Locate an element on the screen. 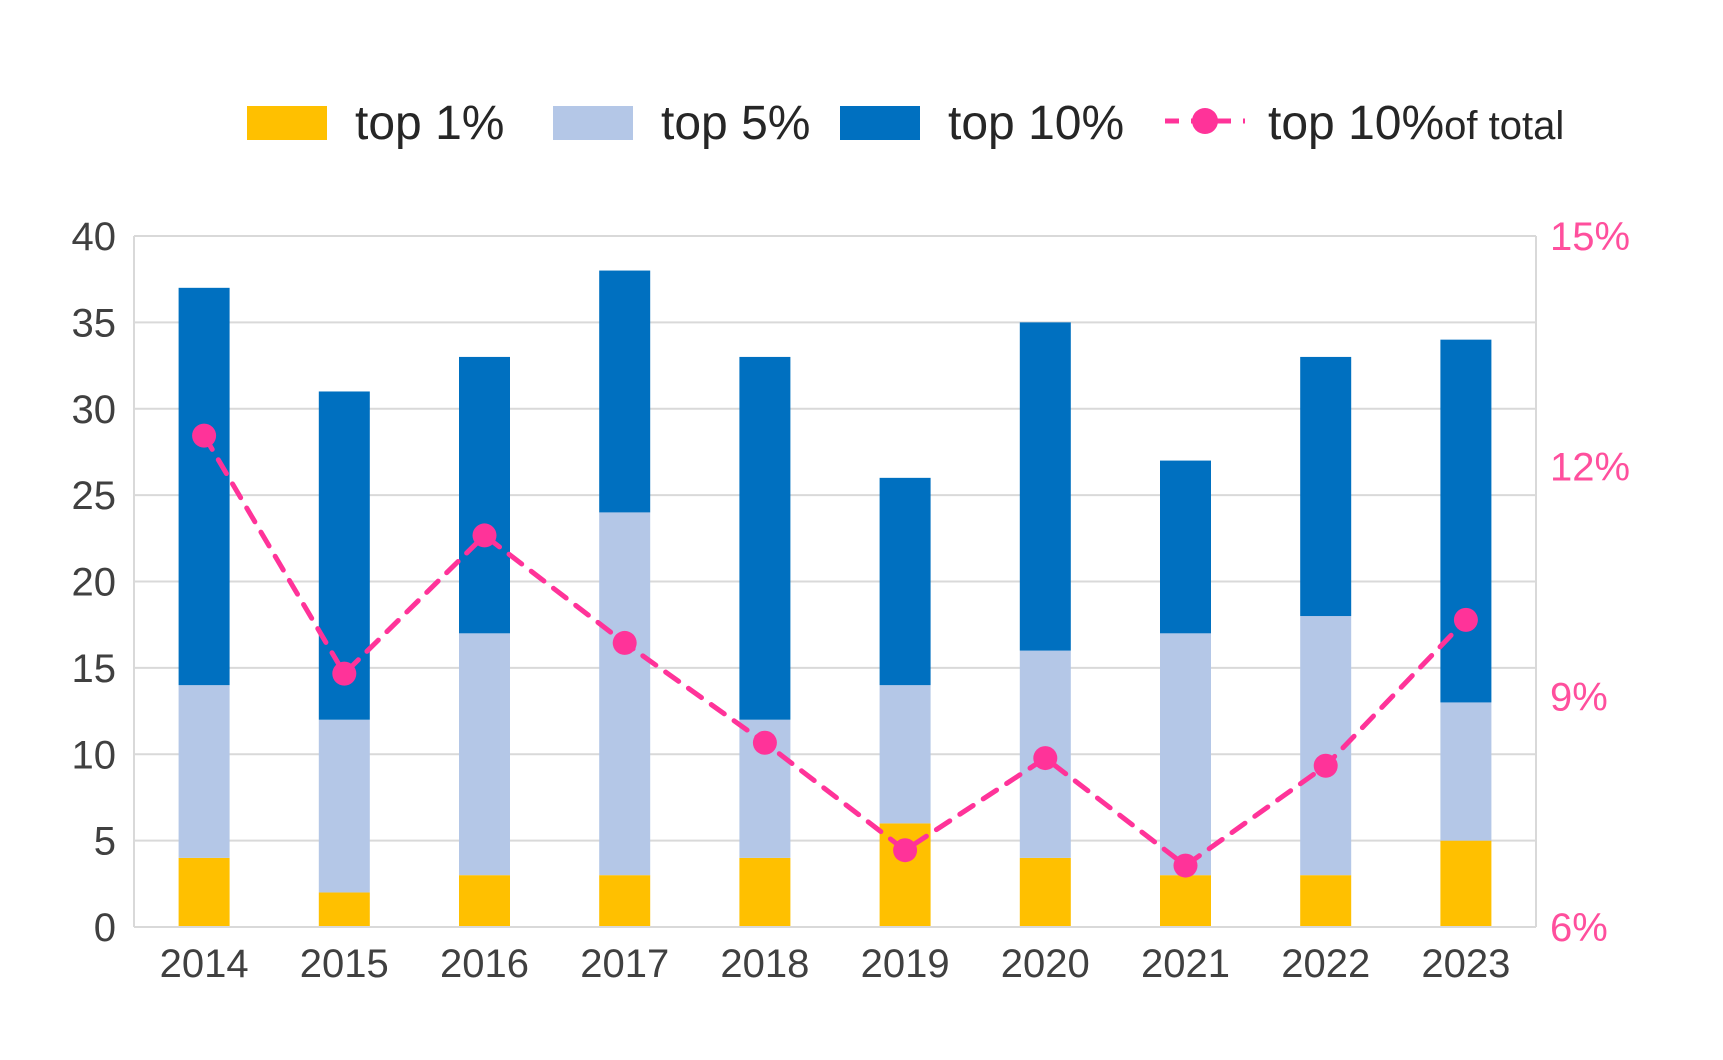  y-left-tick-label: 0 is located at coordinates (105, 928).